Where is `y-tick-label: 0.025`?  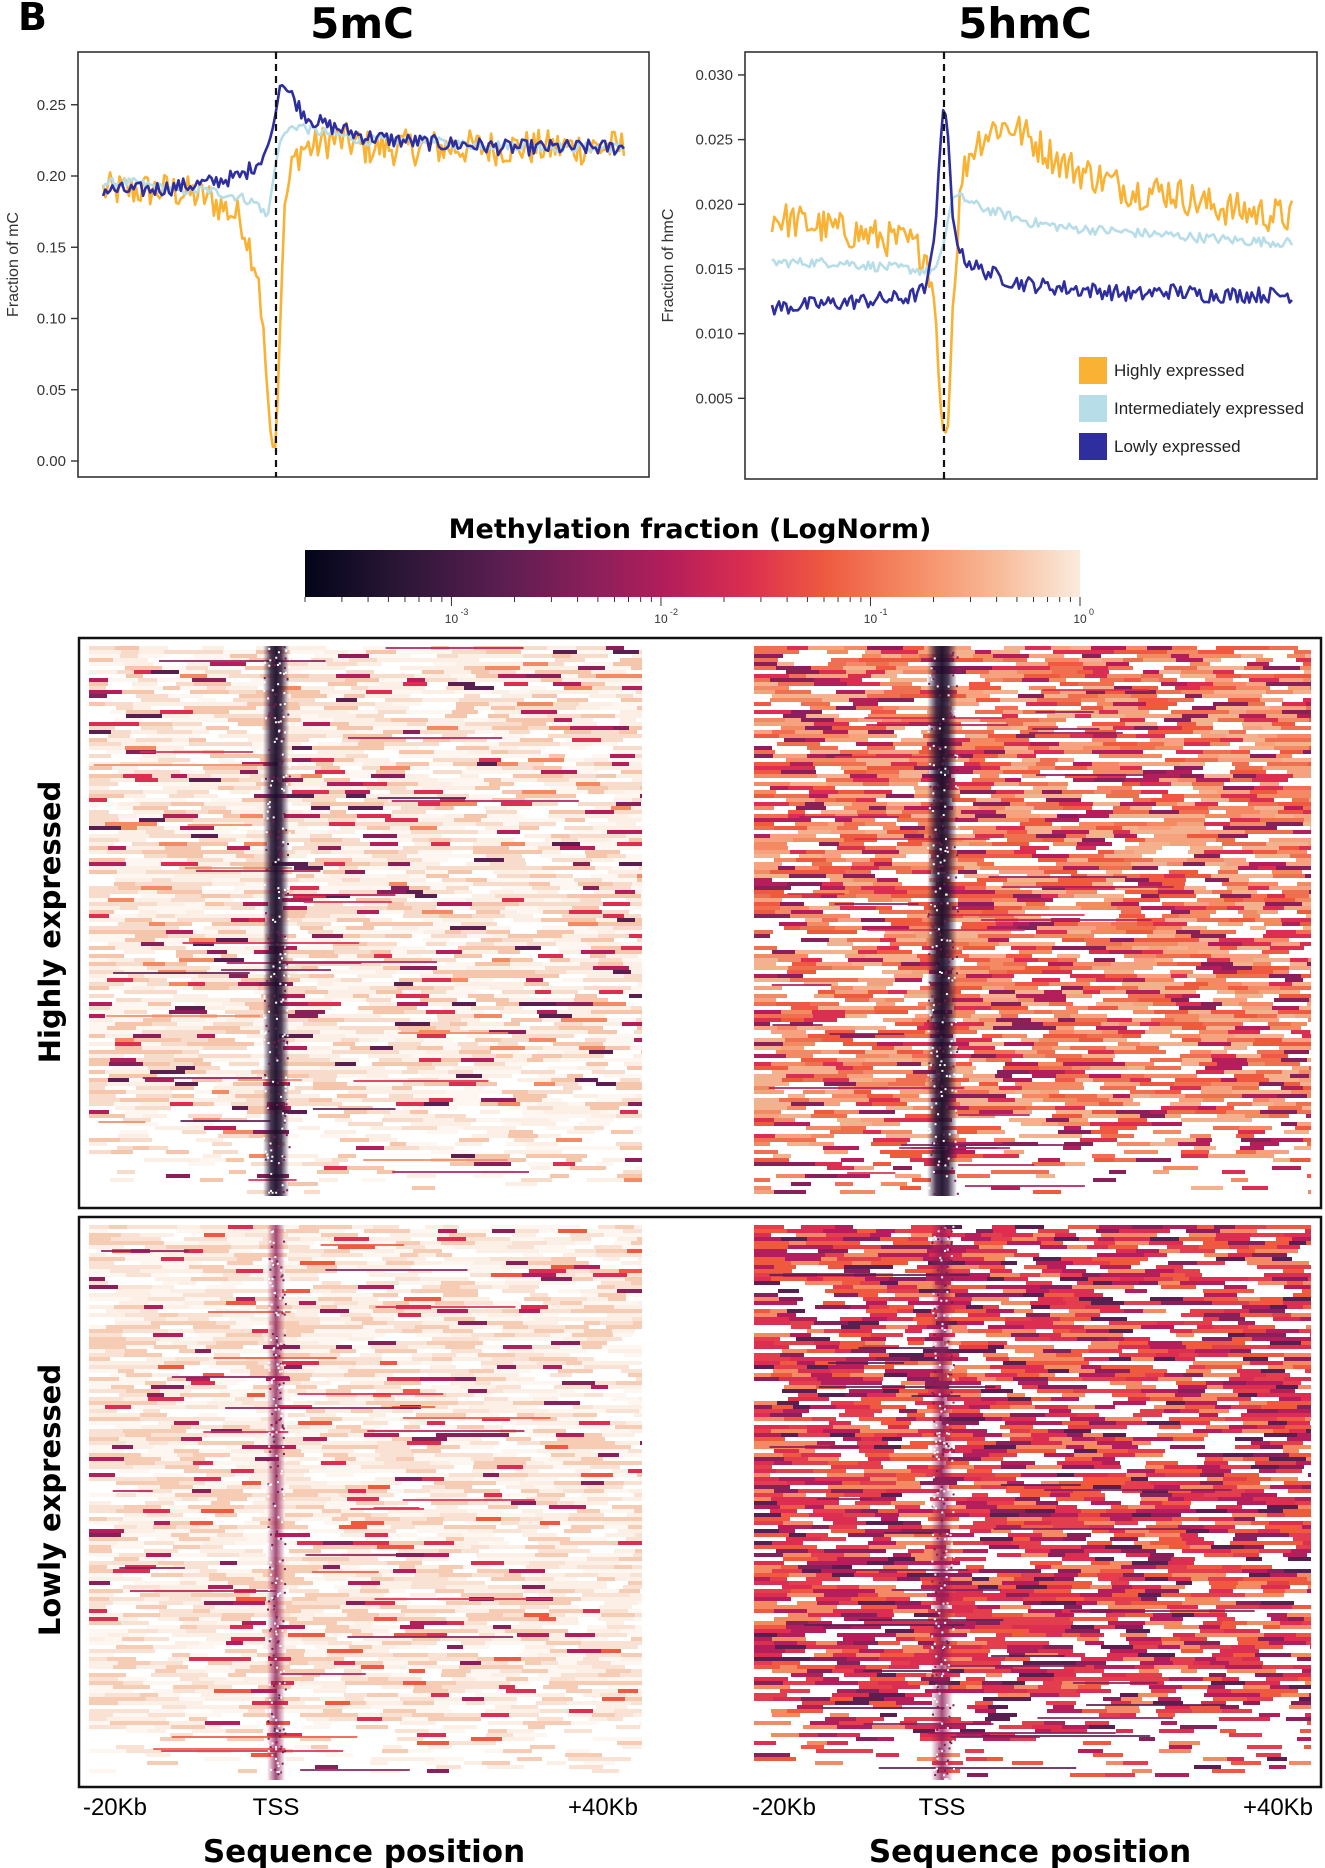
y-tick-label: 0.025 is located at coordinates (714, 140).